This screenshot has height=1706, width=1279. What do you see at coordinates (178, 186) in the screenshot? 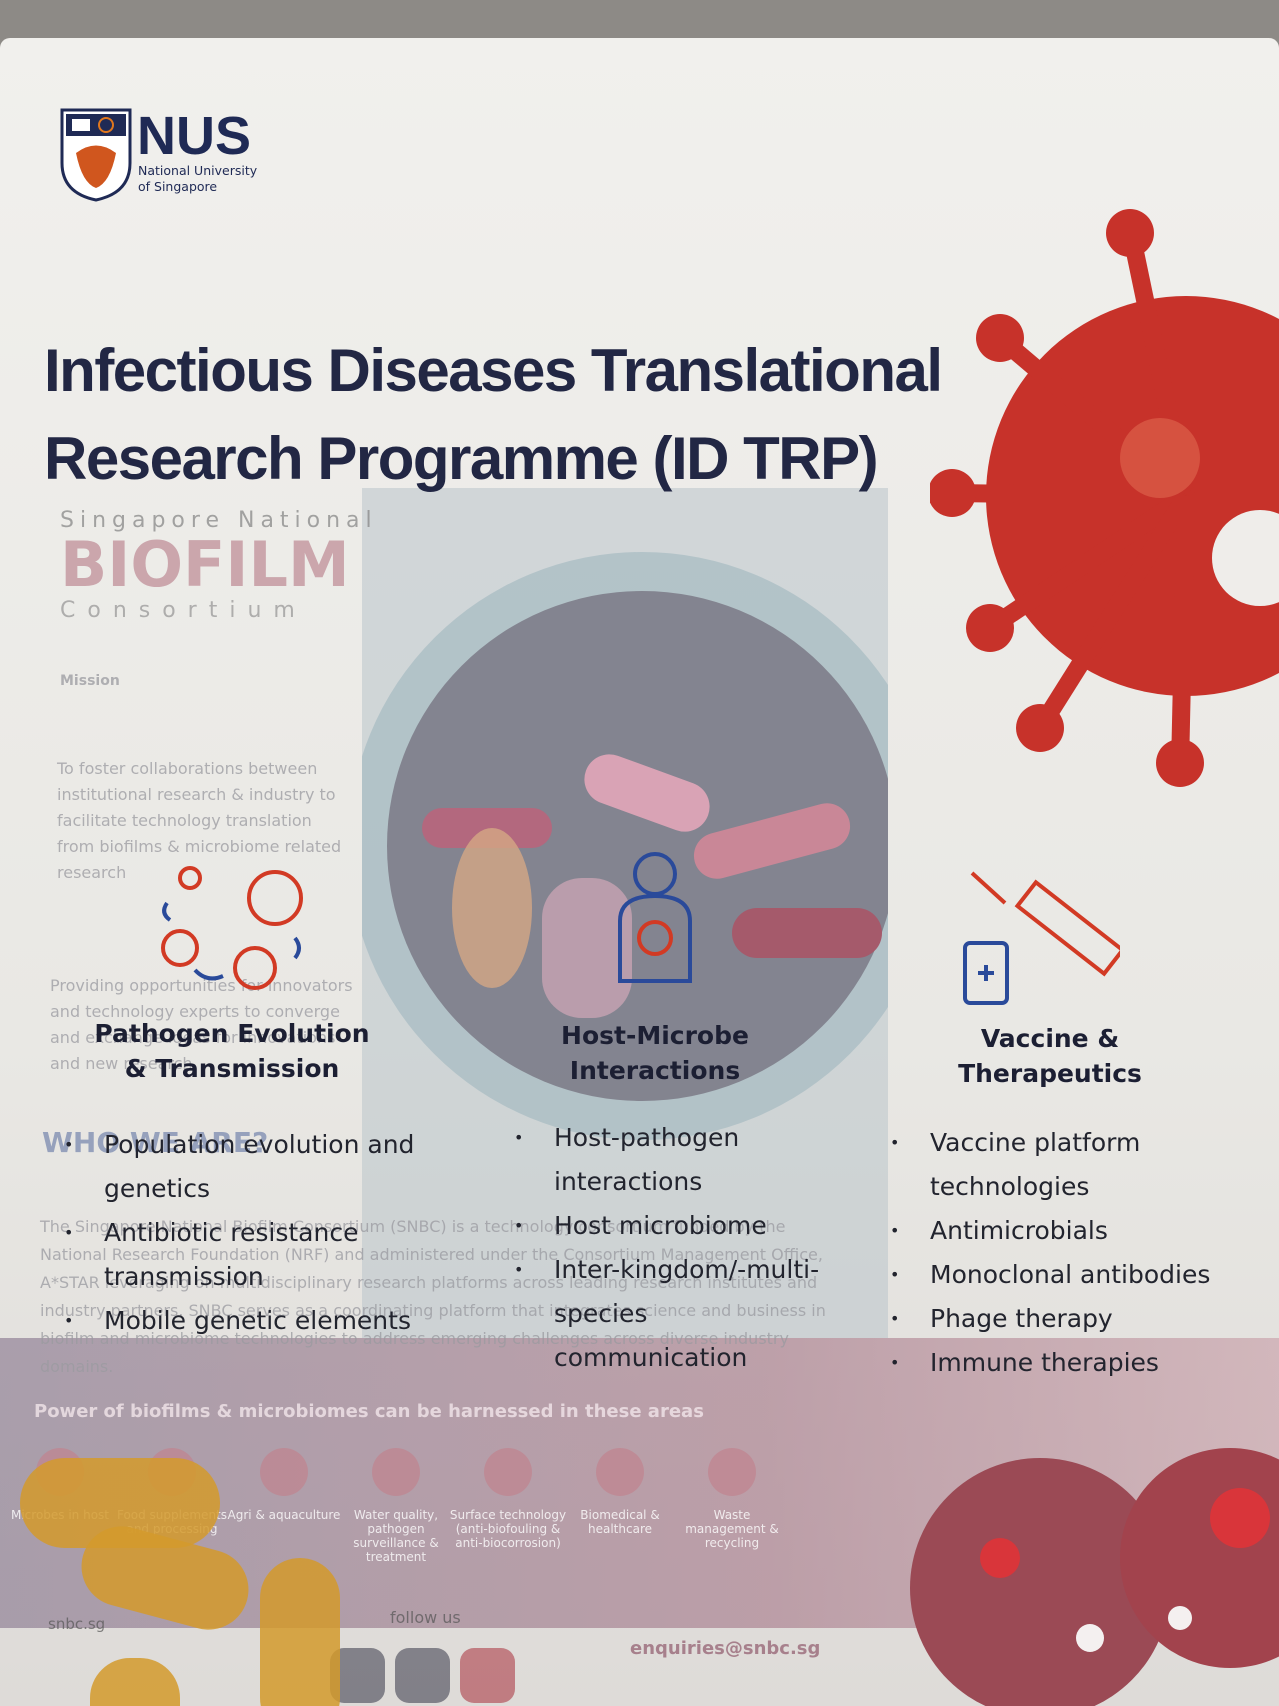
I see `logo-subtitle-line: of Singapore` at bounding box center [178, 186].